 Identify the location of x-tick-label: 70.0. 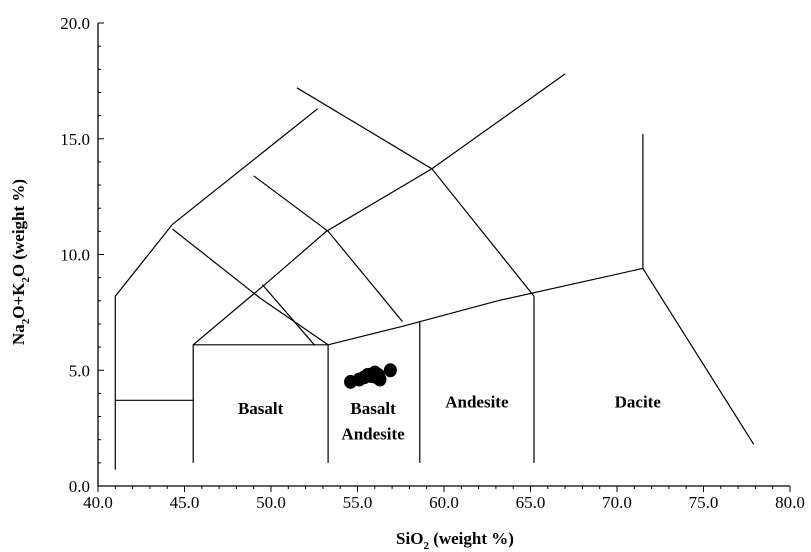
(617, 502).